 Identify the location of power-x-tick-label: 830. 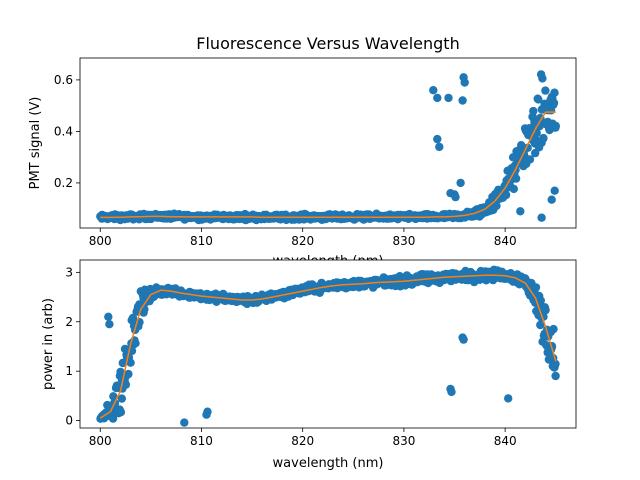
(403, 441).